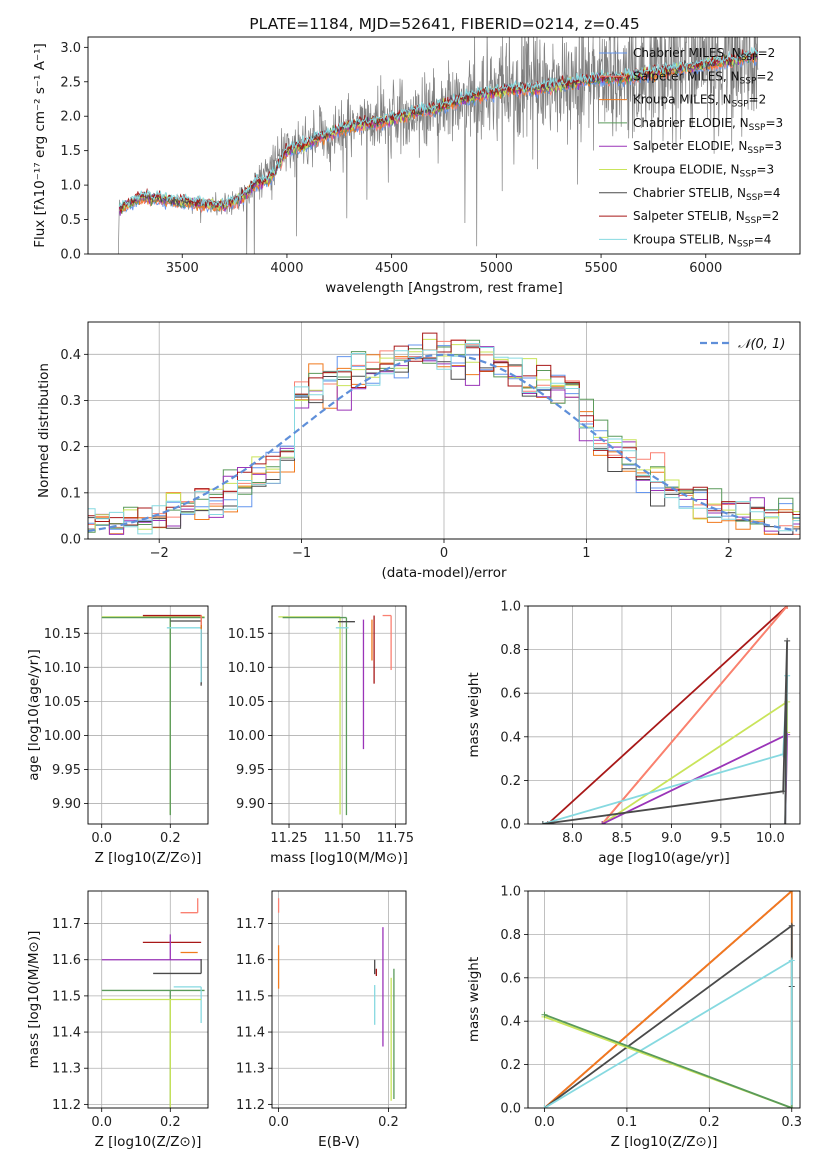 The image size is (819, 1170). I want to click on y-tick-label: 9.90, so click(250, 804).